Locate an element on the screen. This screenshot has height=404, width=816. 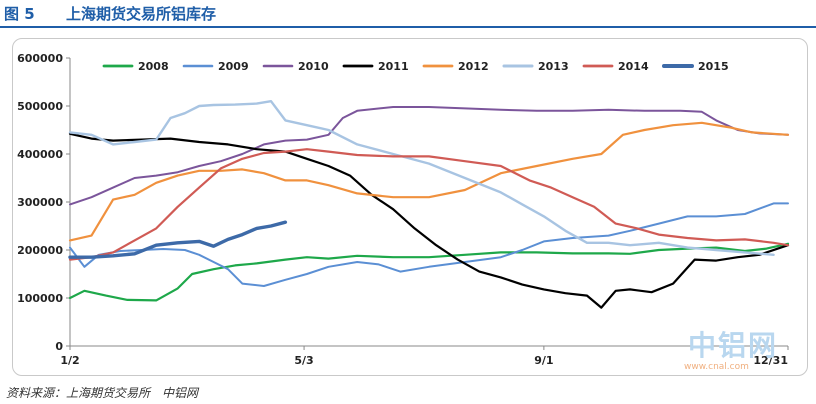
y-tick-label: 400000 is located at coordinates (40, 154).